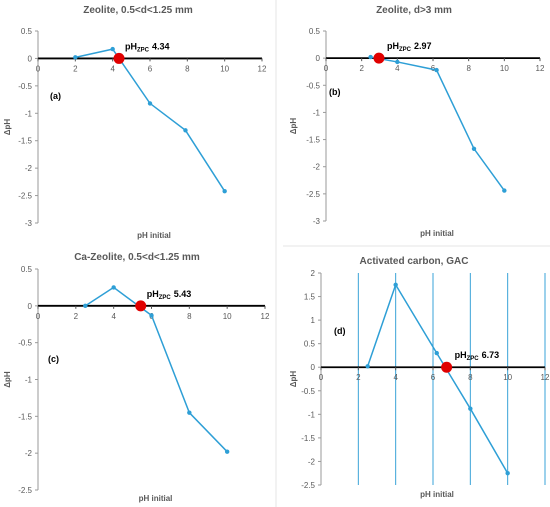 The height and width of the screenshot is (507, 550). I want to click on pzc-label-value: 2.97, so click(423, 46).